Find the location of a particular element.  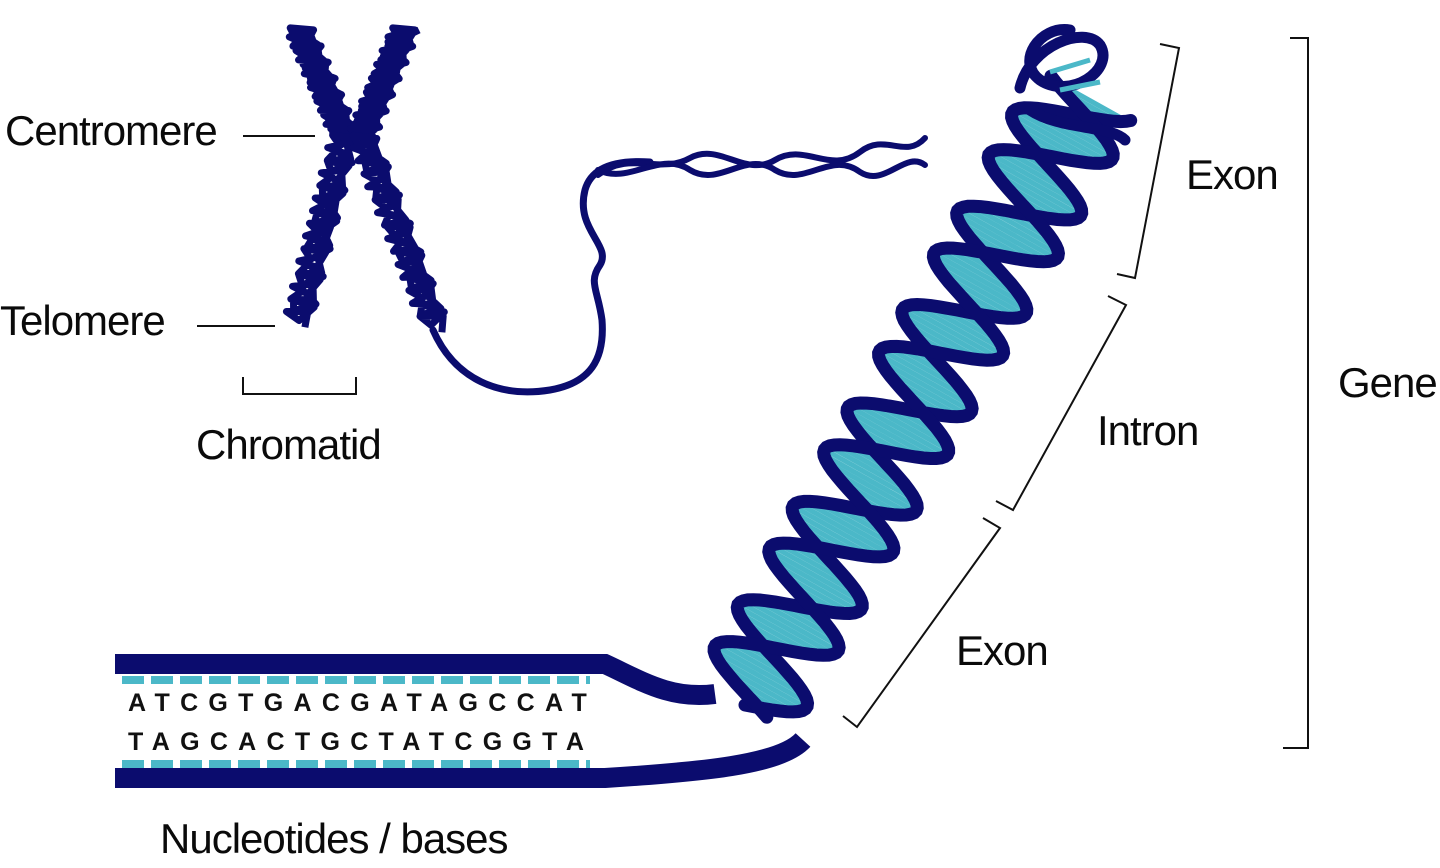

chromatid-left is located at coordinates (321, 176).